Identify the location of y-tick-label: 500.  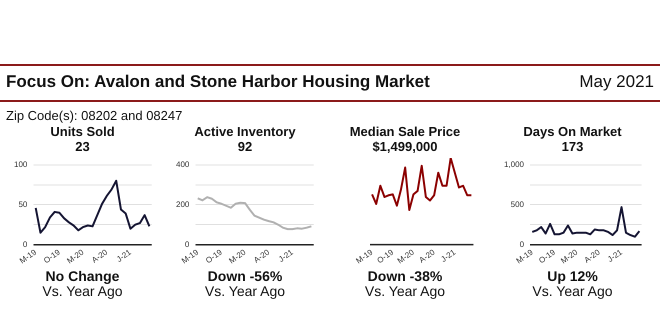
(517, 204).